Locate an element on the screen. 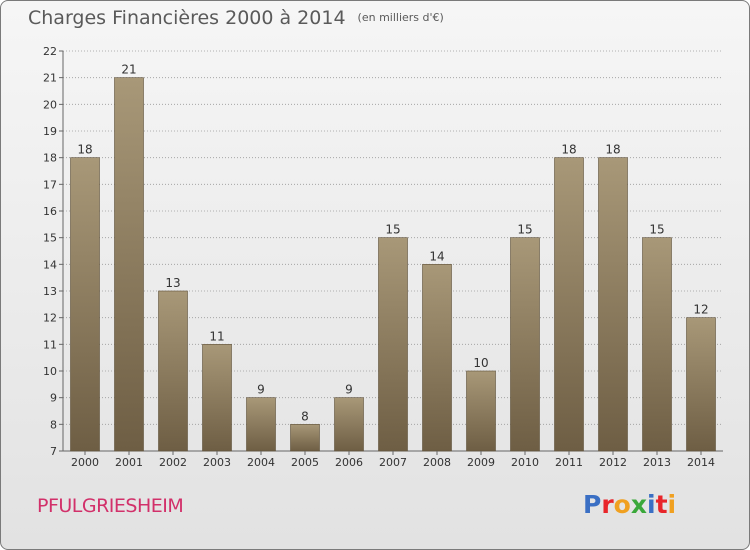 This screenshot has height=550, width=750. bar-value-label: 21 is located at coordinates (128, 70).